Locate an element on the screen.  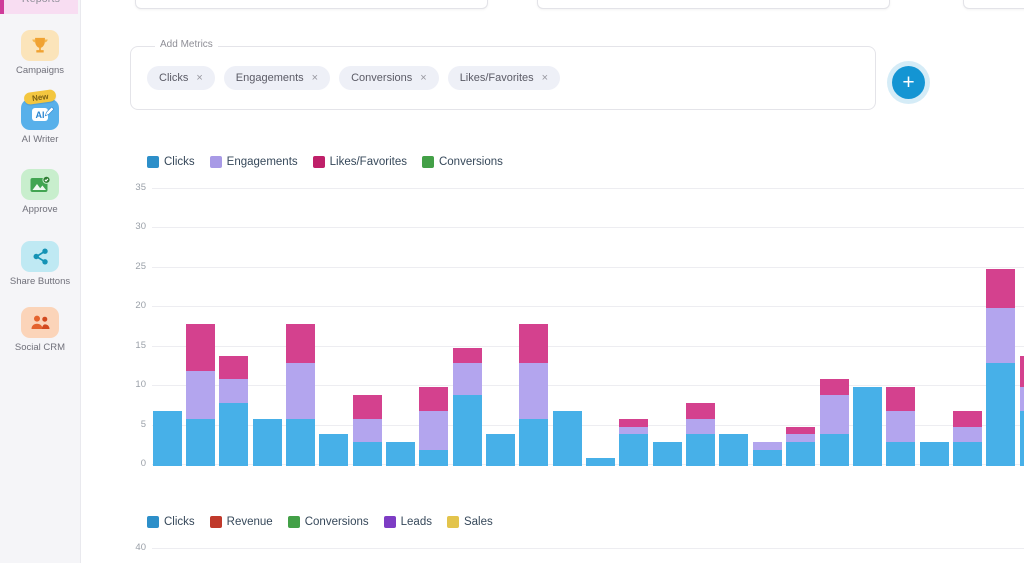
legend-item-revenue: Revenue is located at coordinates (241, 522).